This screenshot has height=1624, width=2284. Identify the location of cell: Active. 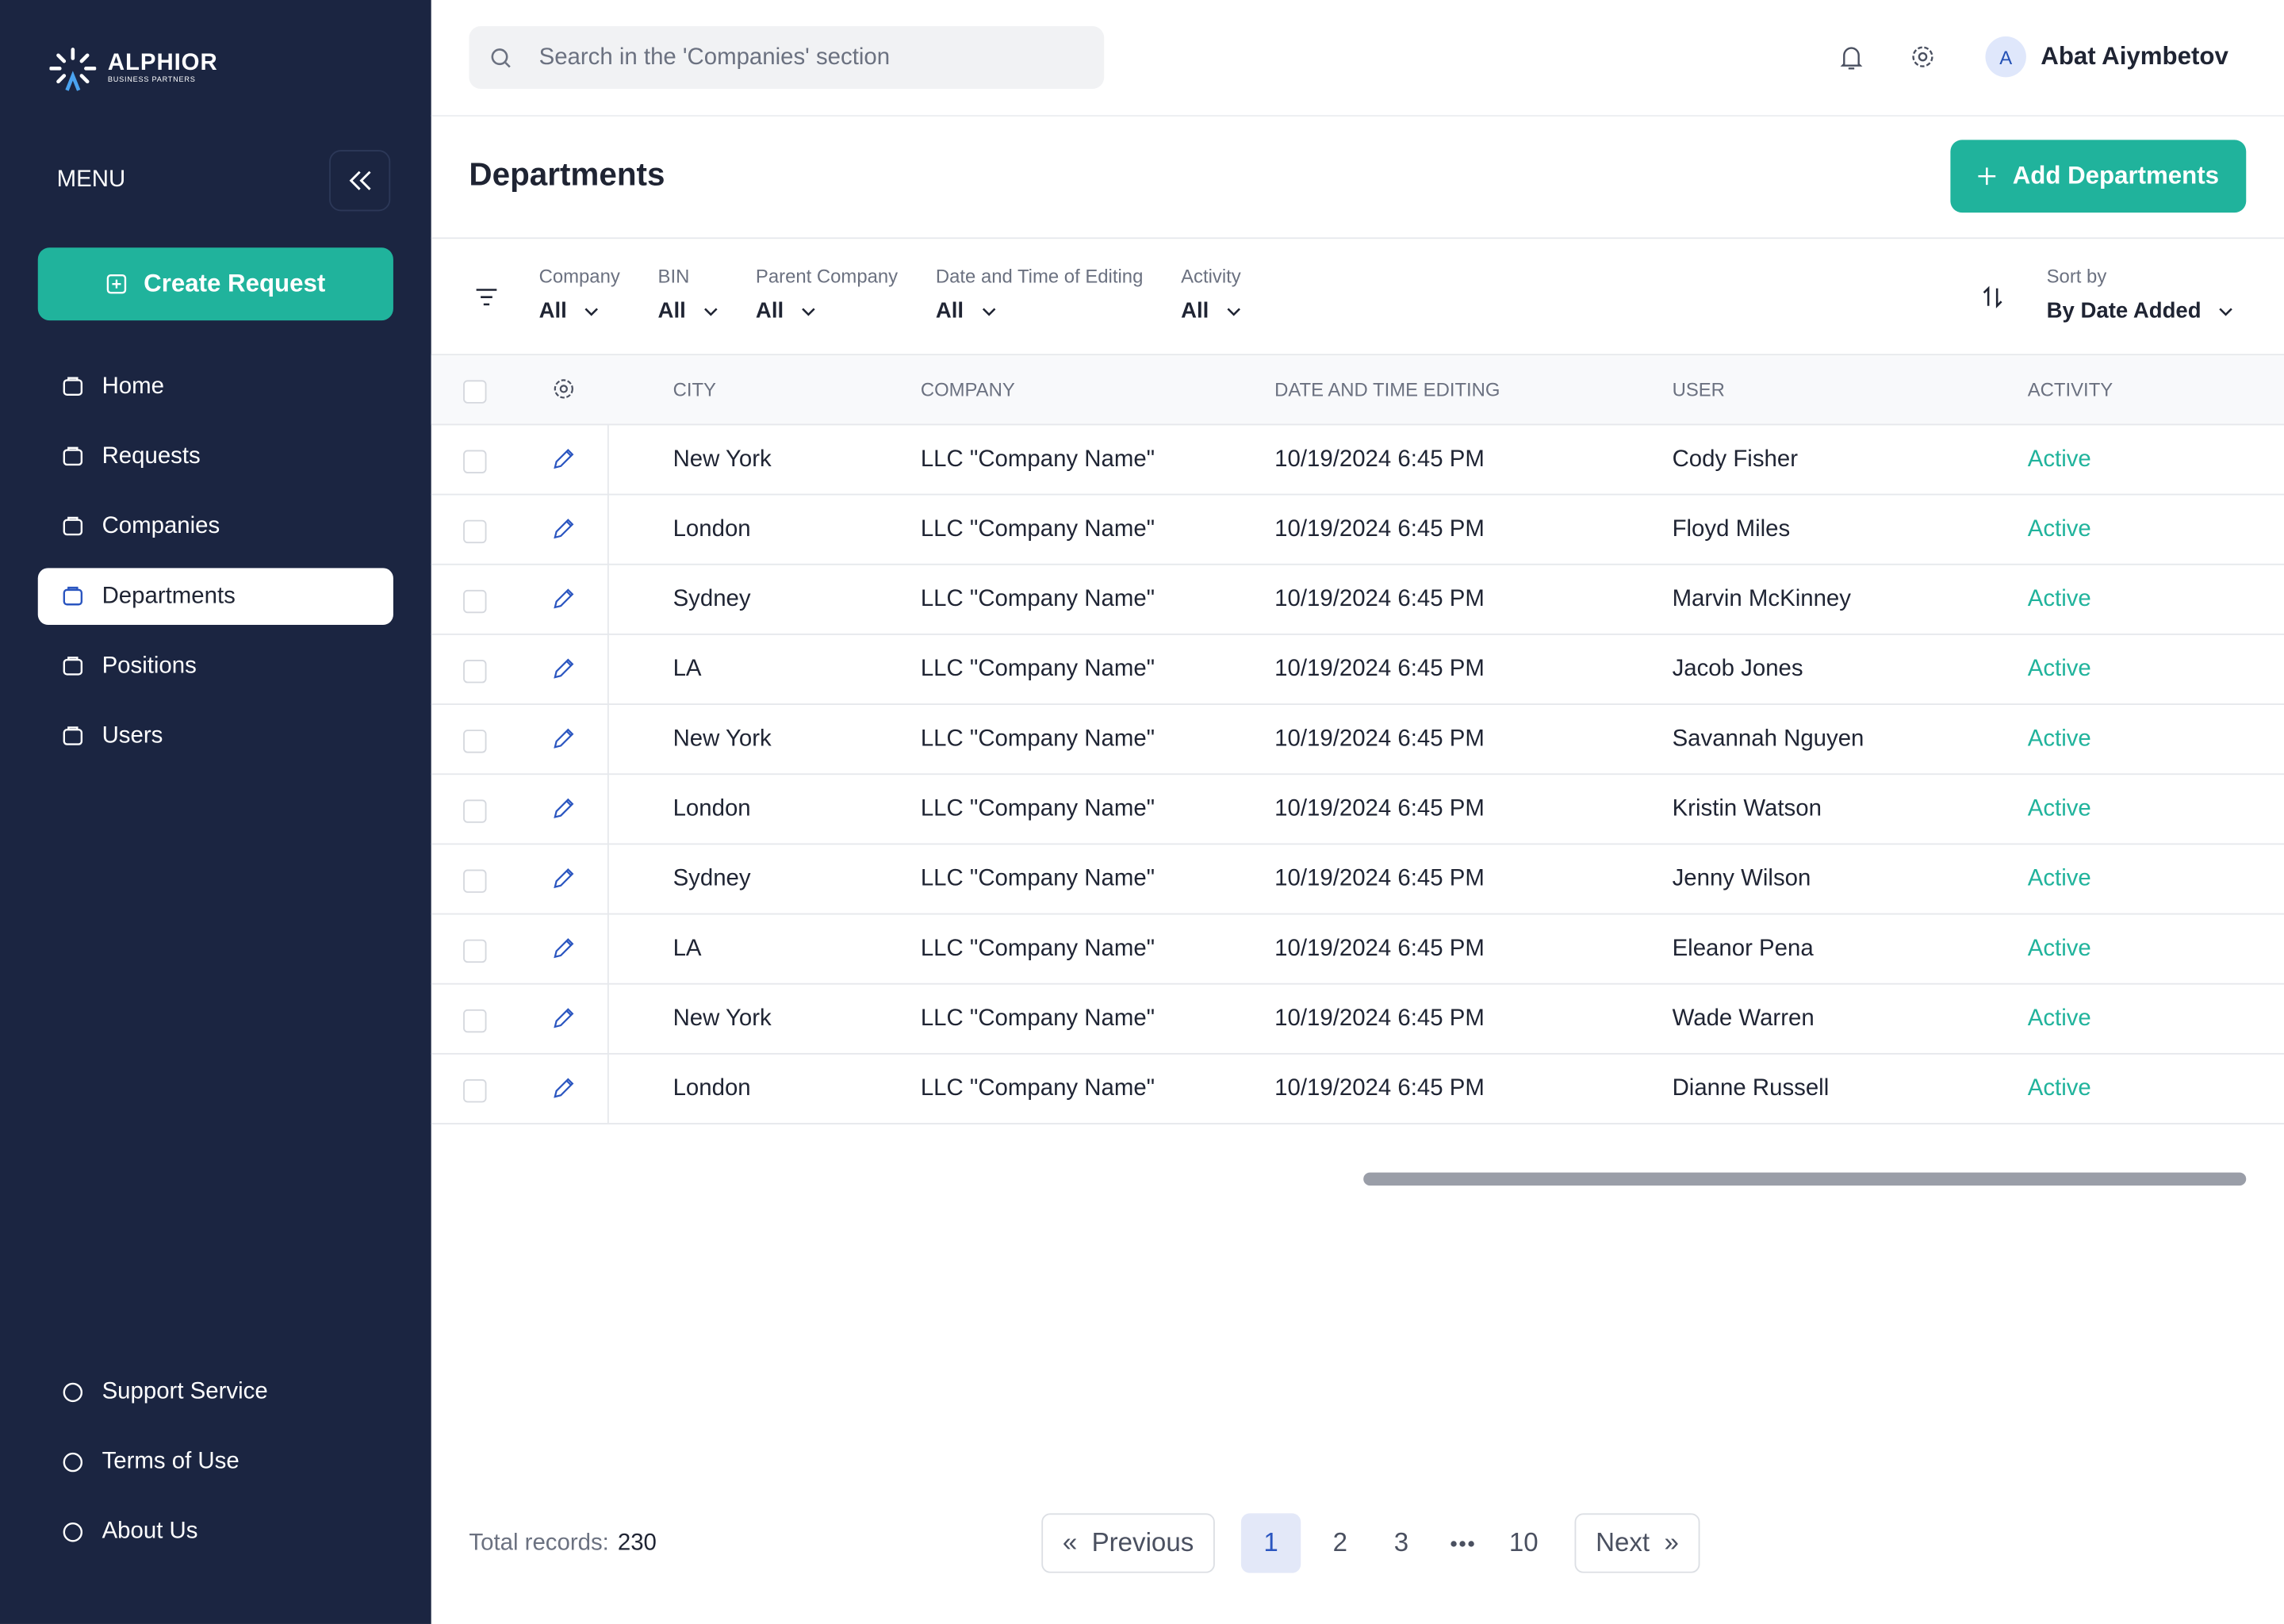
(2059, 459).